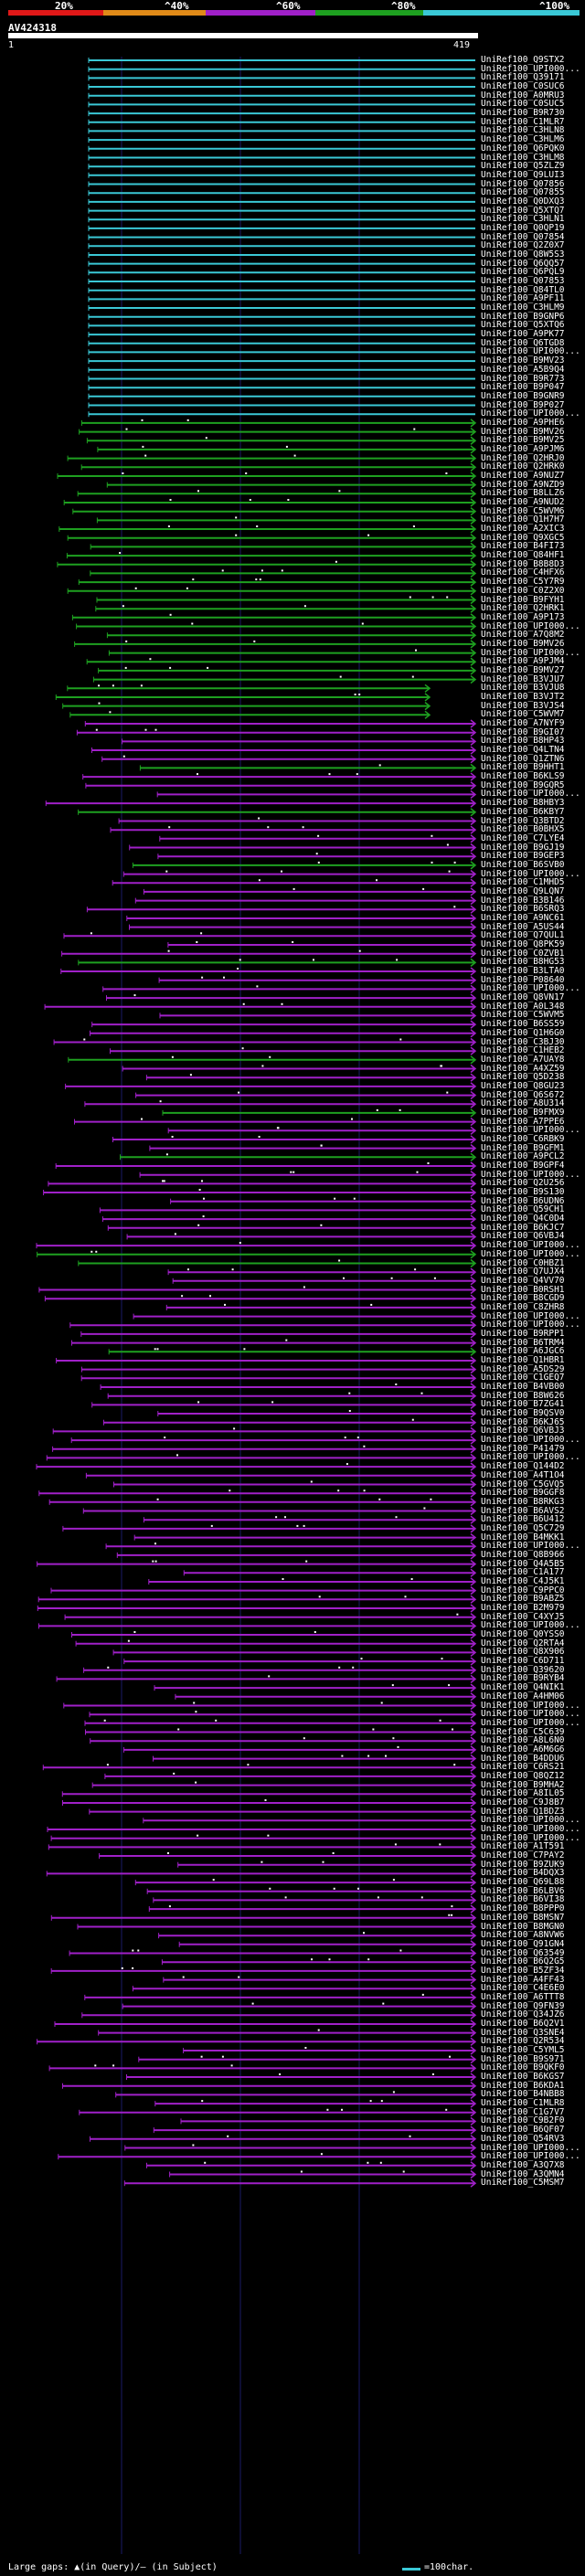 Image resolution: width=585 pixels, height=2576 pixels. Describe the element at coordinates (523, 1306) in the screenshot. I see `hit-label: UniRef100_C8ZHR8` at that location.